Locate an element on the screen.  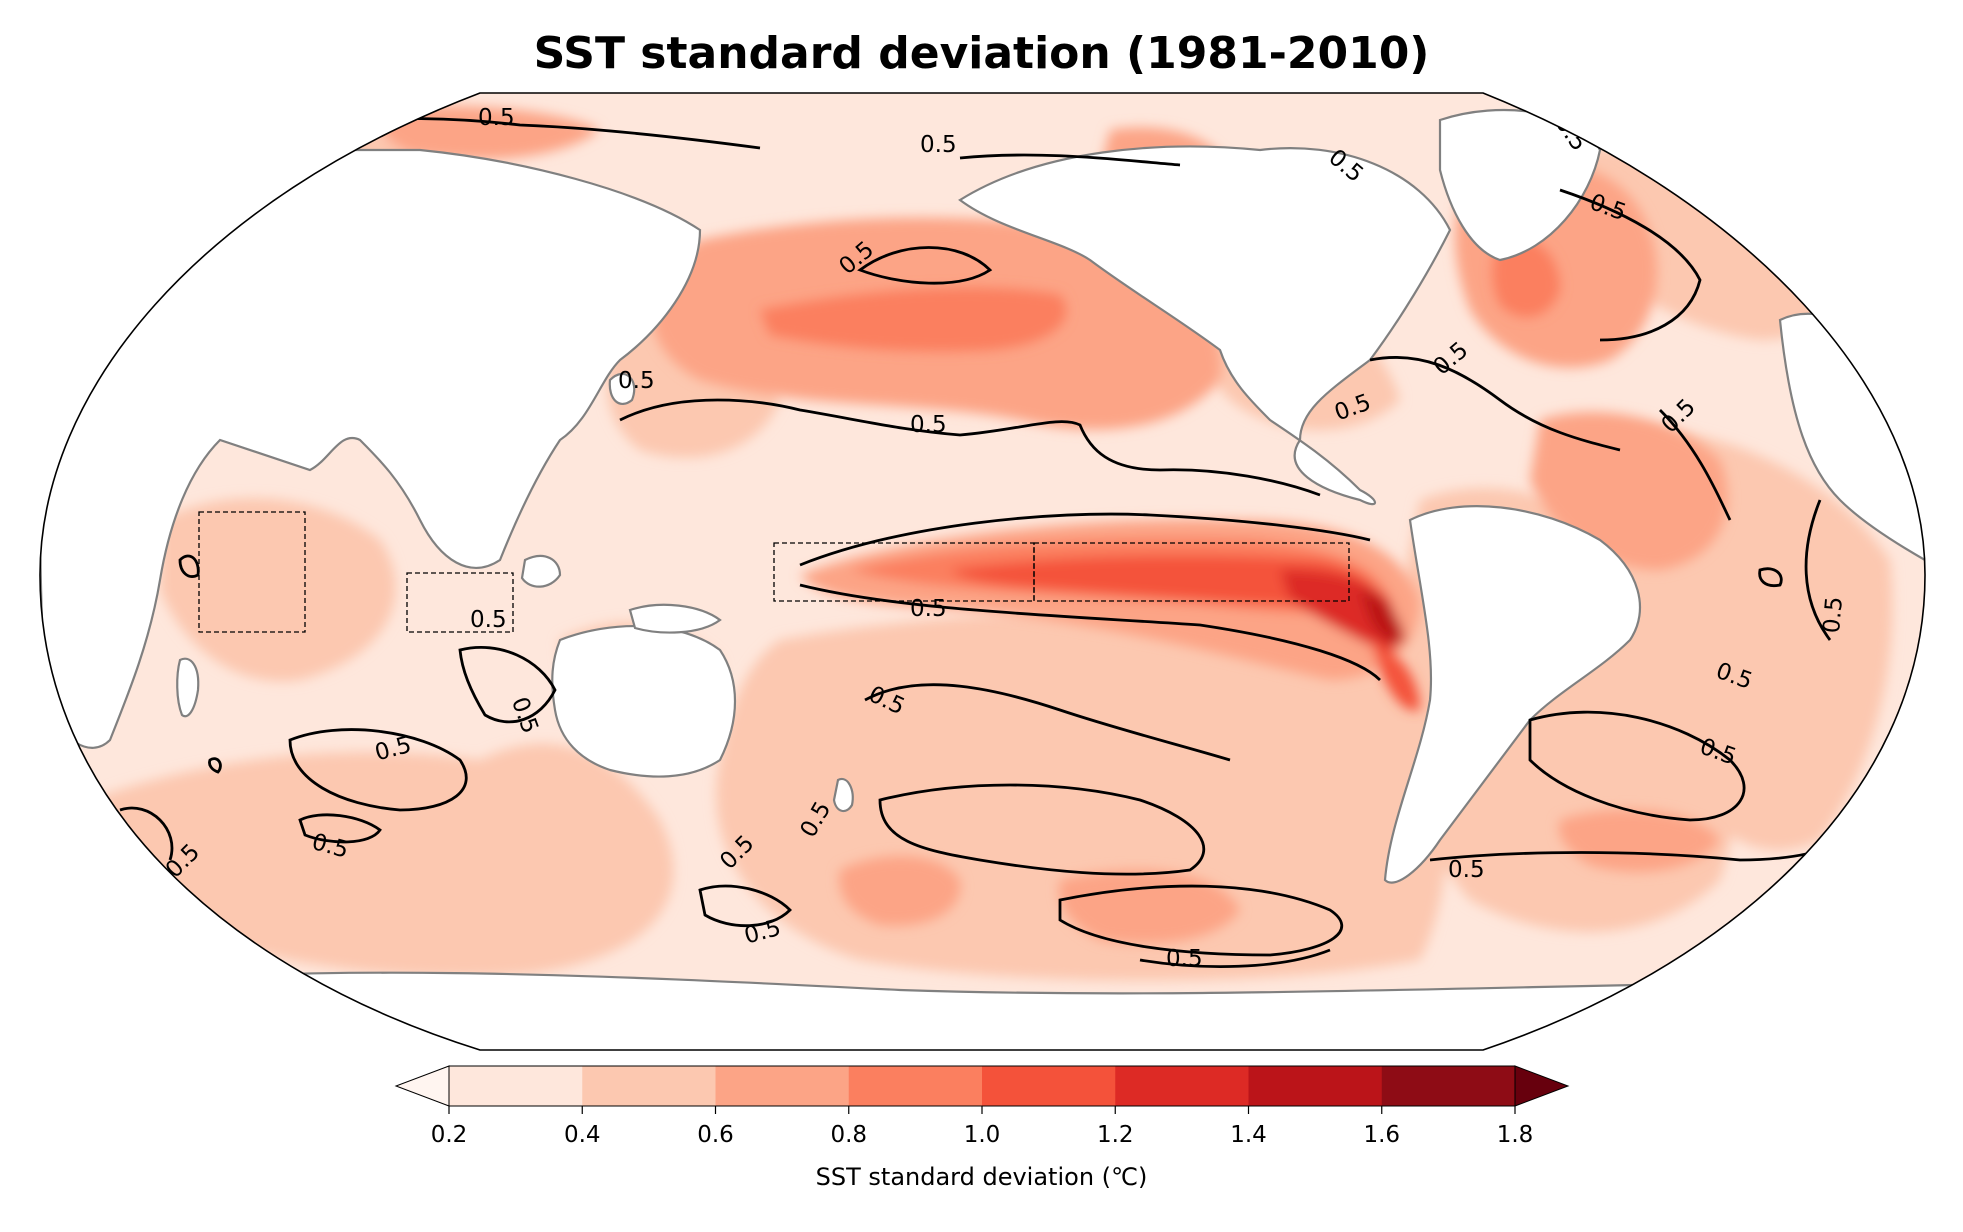
colorbar-label: SST standard deviation (℃) is located at coordinates (981, 1177).